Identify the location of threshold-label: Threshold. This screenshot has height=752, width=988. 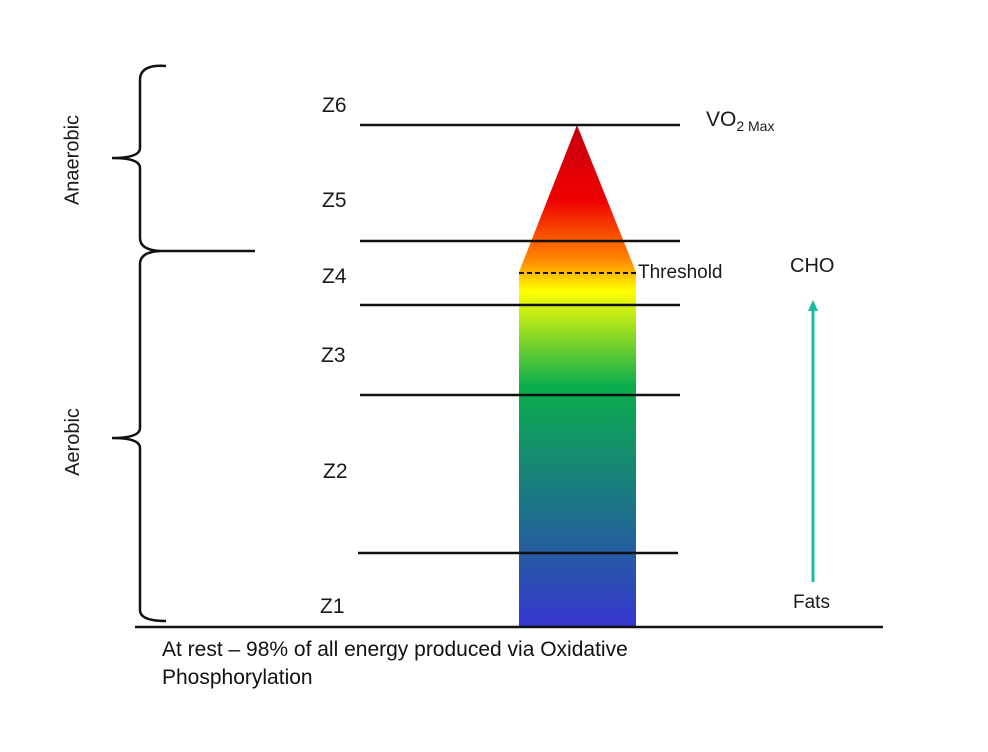
(680, 272).